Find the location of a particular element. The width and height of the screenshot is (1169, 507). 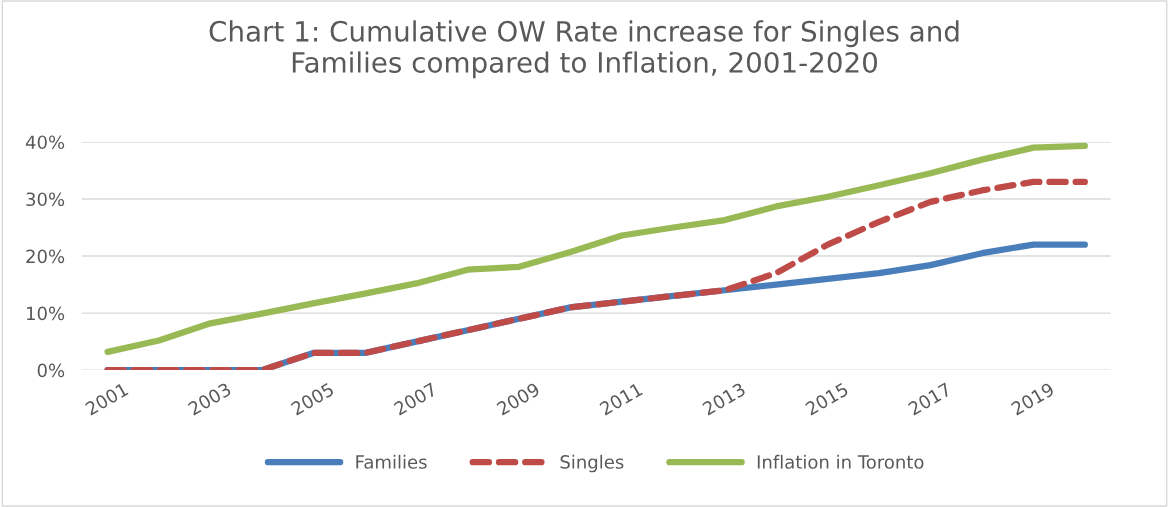

y-tick-label: 0% is located at coordinates (51, 370).